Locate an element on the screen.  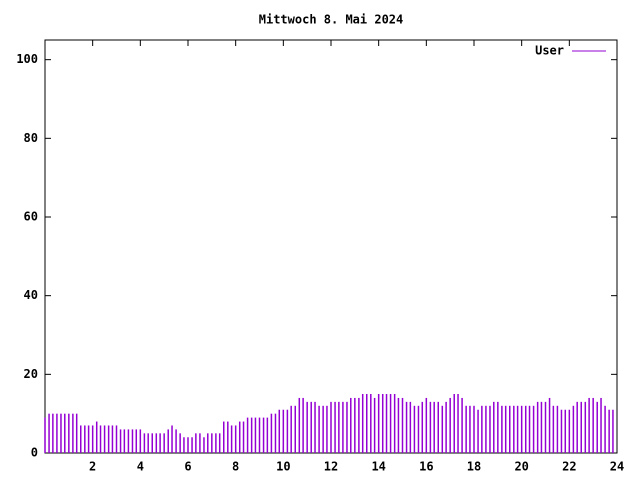
x-tick-label: 8 is located at coordinates (235, 467).